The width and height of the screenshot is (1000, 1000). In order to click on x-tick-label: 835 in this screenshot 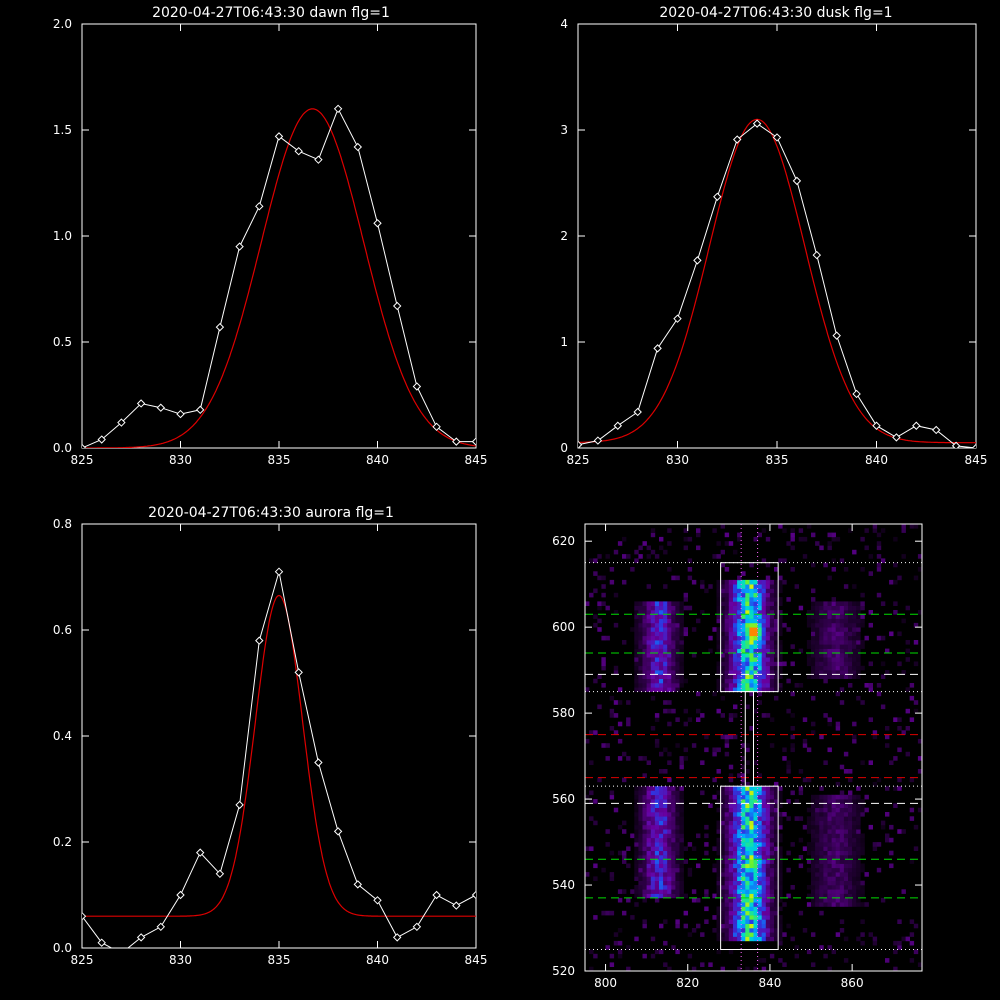, I will do `click(279, 460)`.